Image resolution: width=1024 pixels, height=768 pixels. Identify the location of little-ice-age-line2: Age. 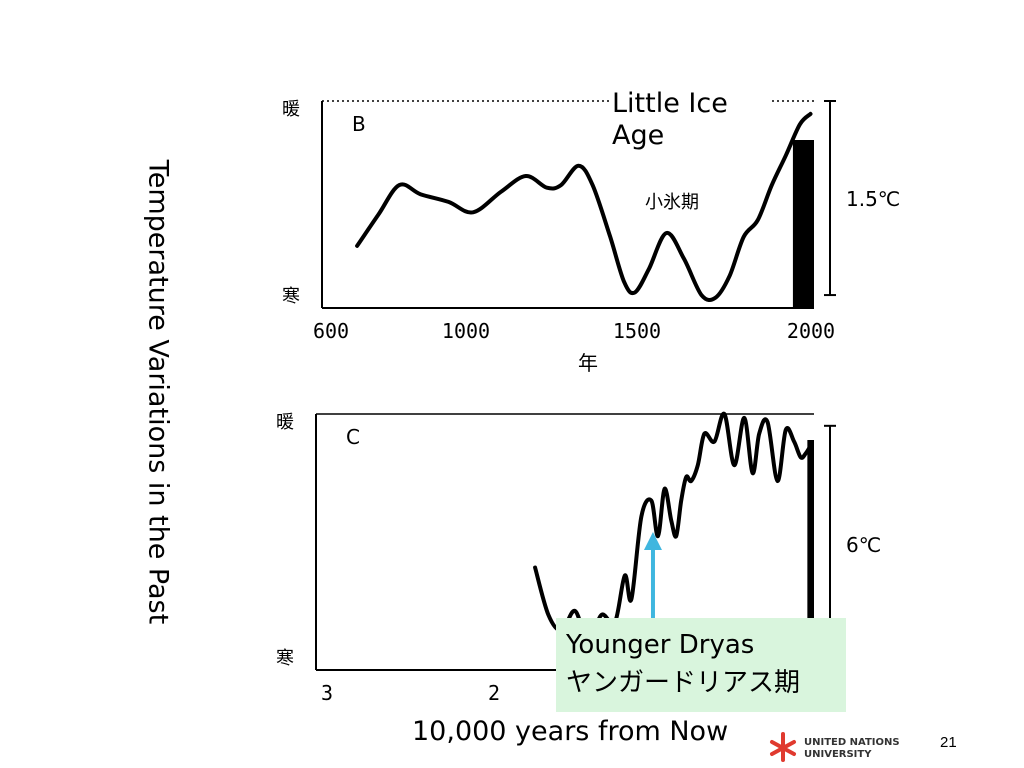
(638, 135).